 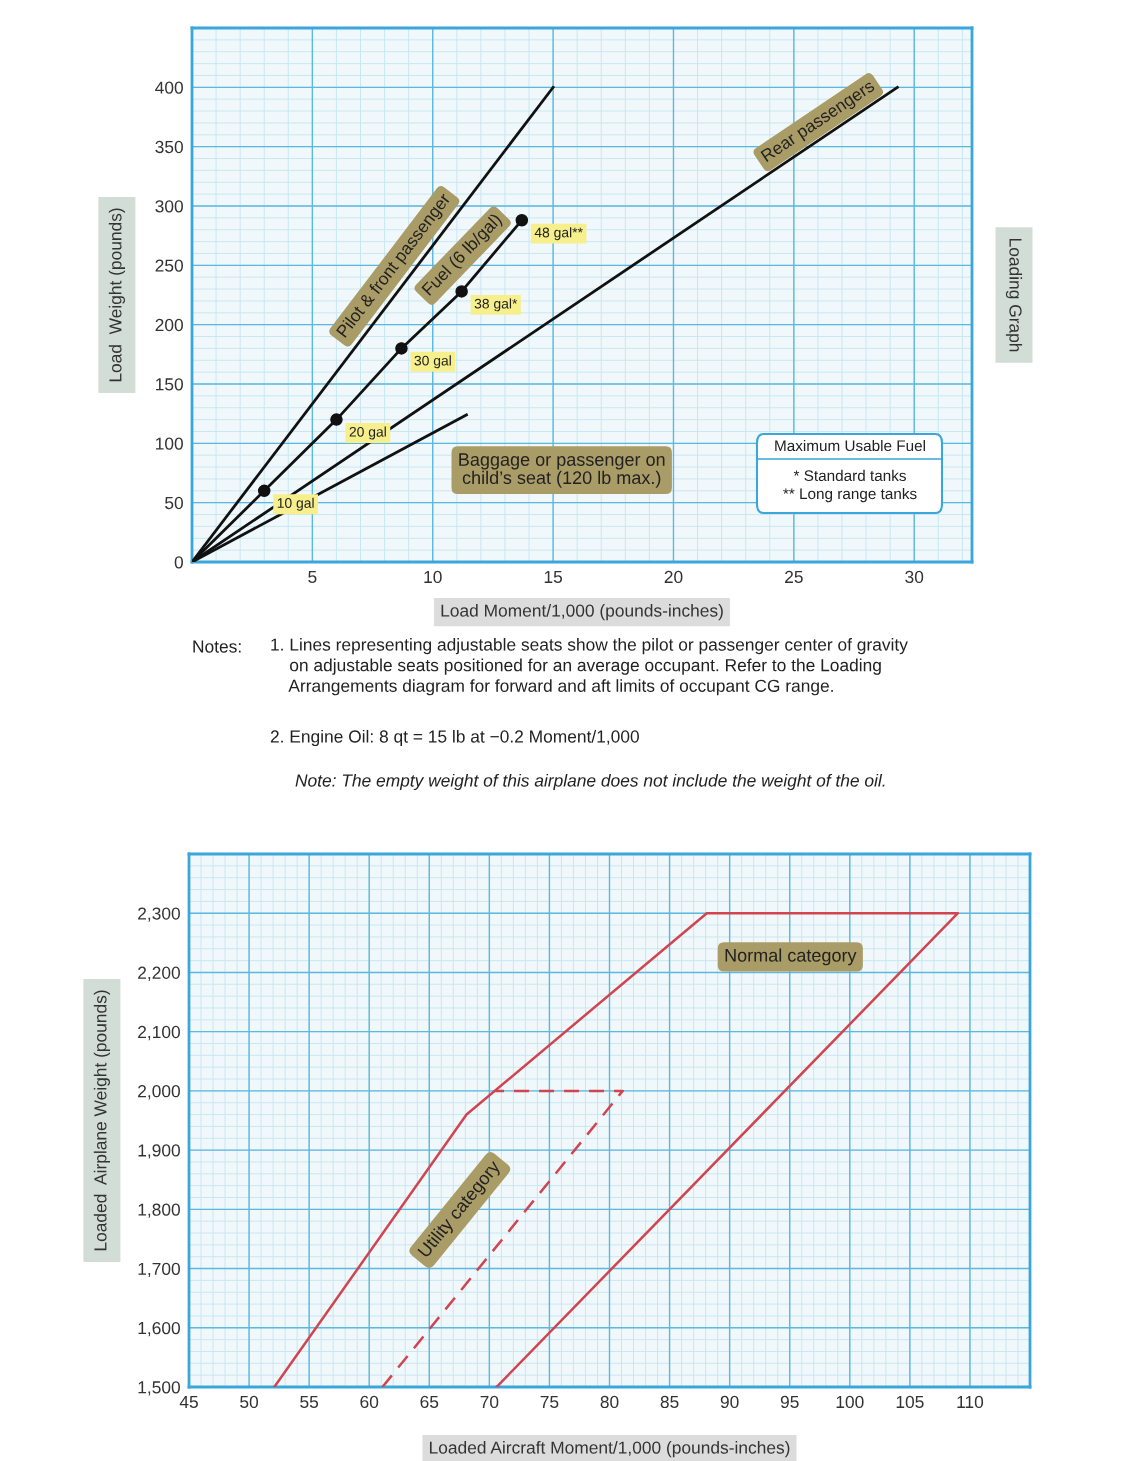 What do you see at coordinates (169, 147) in the screenshot?
I see `y-tick-label: 350` at bounding box center [169, 147].